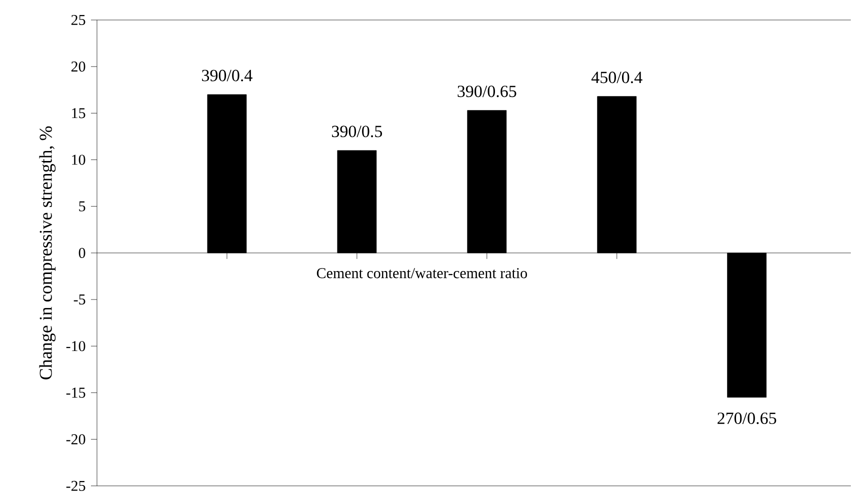 This screenshot has height=496, width=851. What do you see at coordinates (78, 20) in the screenshot?
I see `y-tick-label: 25` at bounding box center [78, 20].